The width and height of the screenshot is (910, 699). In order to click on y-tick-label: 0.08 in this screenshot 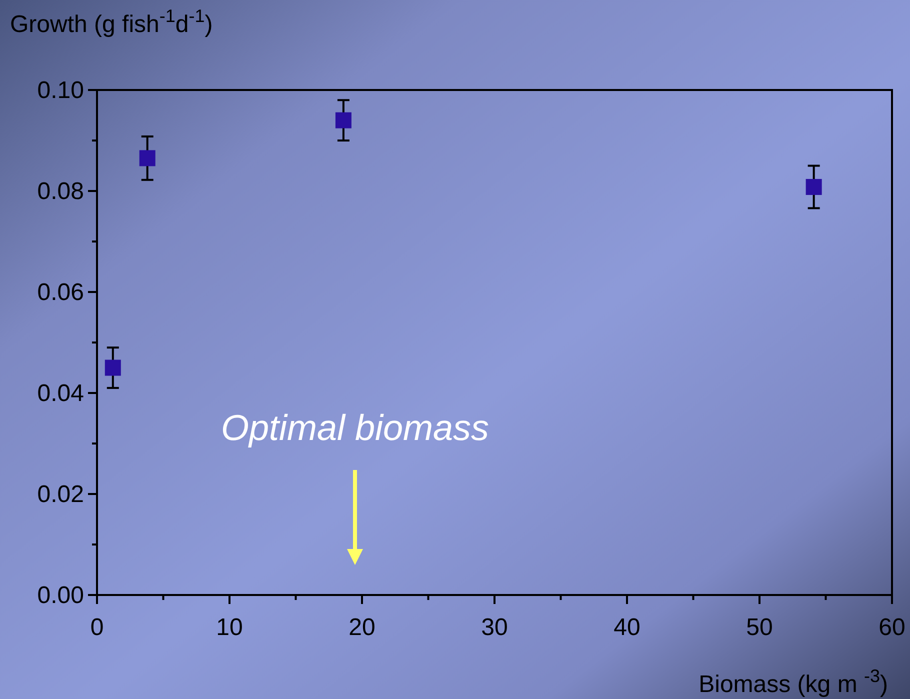, I will do `click(60, 191)`.